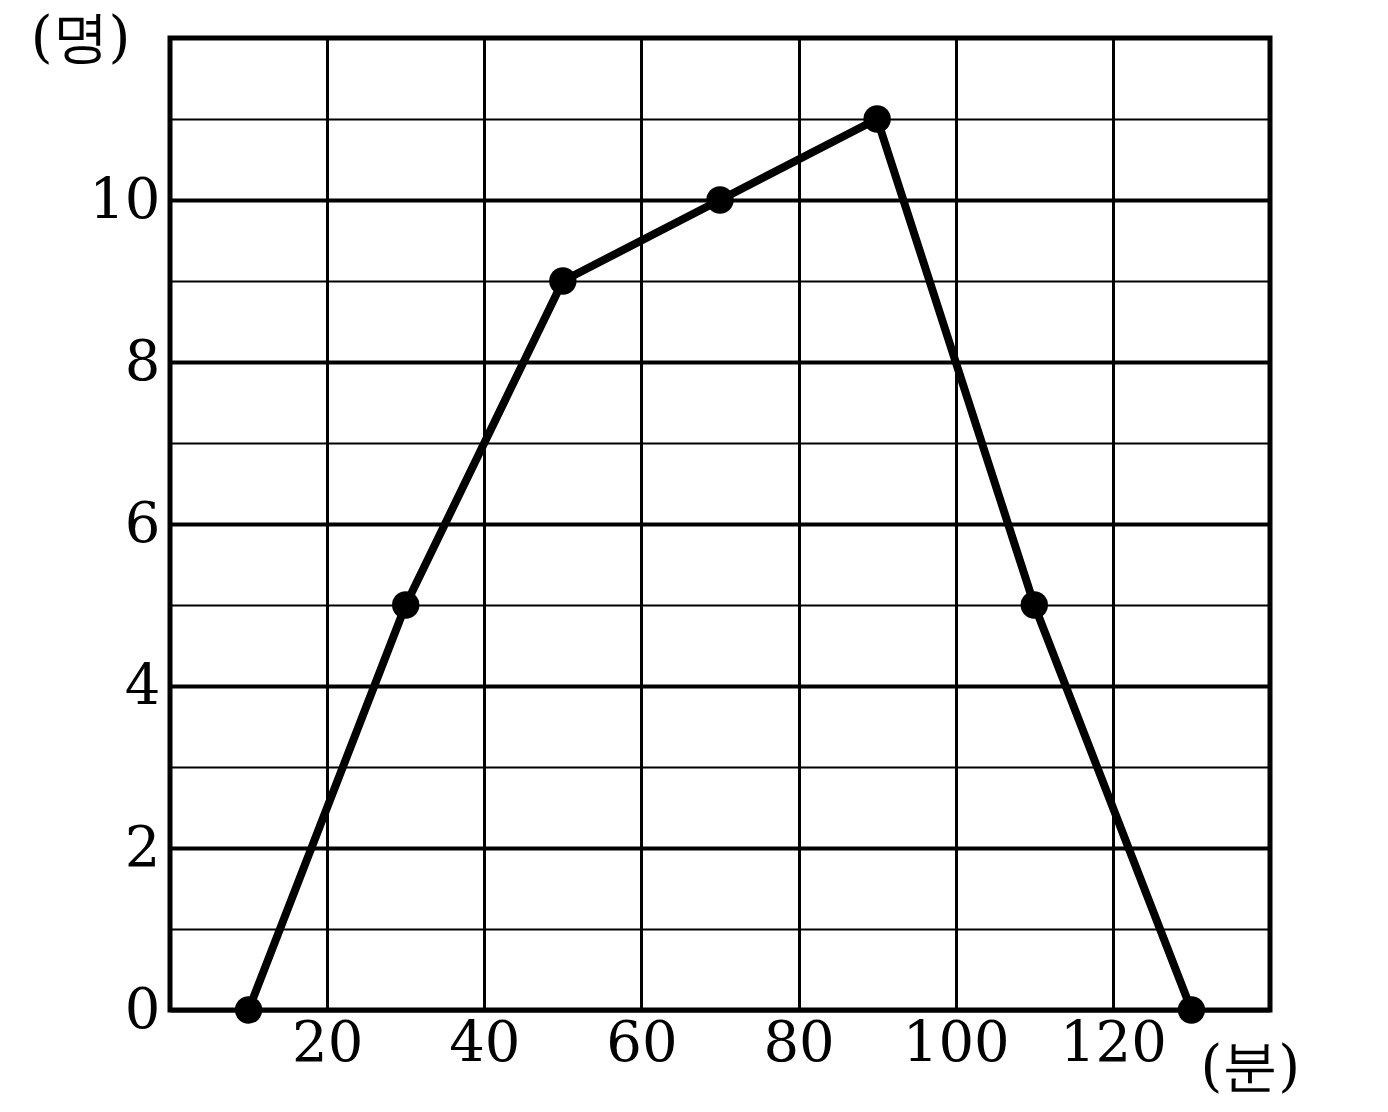 This screenshot has height=1112, width=1388. What do you see at coordinates (142, 1008) in the screenshot?
I see `y-tick-label: 0` at bounding box center [142, 1008].